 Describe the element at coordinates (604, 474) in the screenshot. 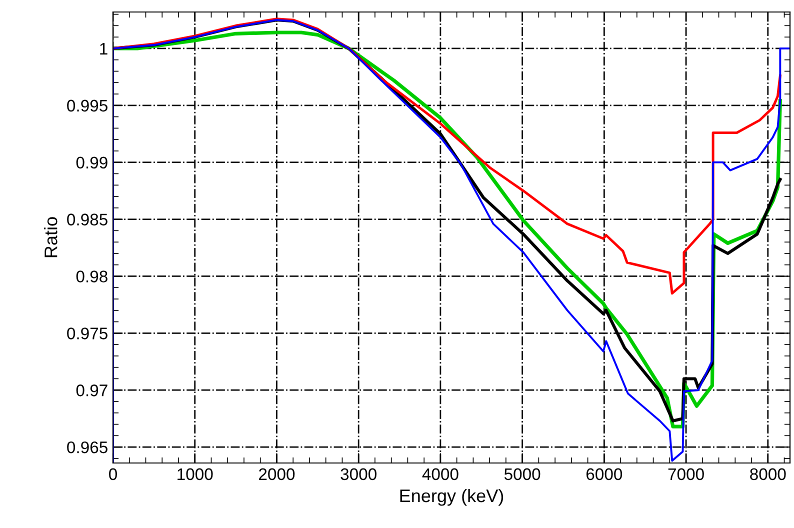

I see `x-tick-label: 6000` at that location.